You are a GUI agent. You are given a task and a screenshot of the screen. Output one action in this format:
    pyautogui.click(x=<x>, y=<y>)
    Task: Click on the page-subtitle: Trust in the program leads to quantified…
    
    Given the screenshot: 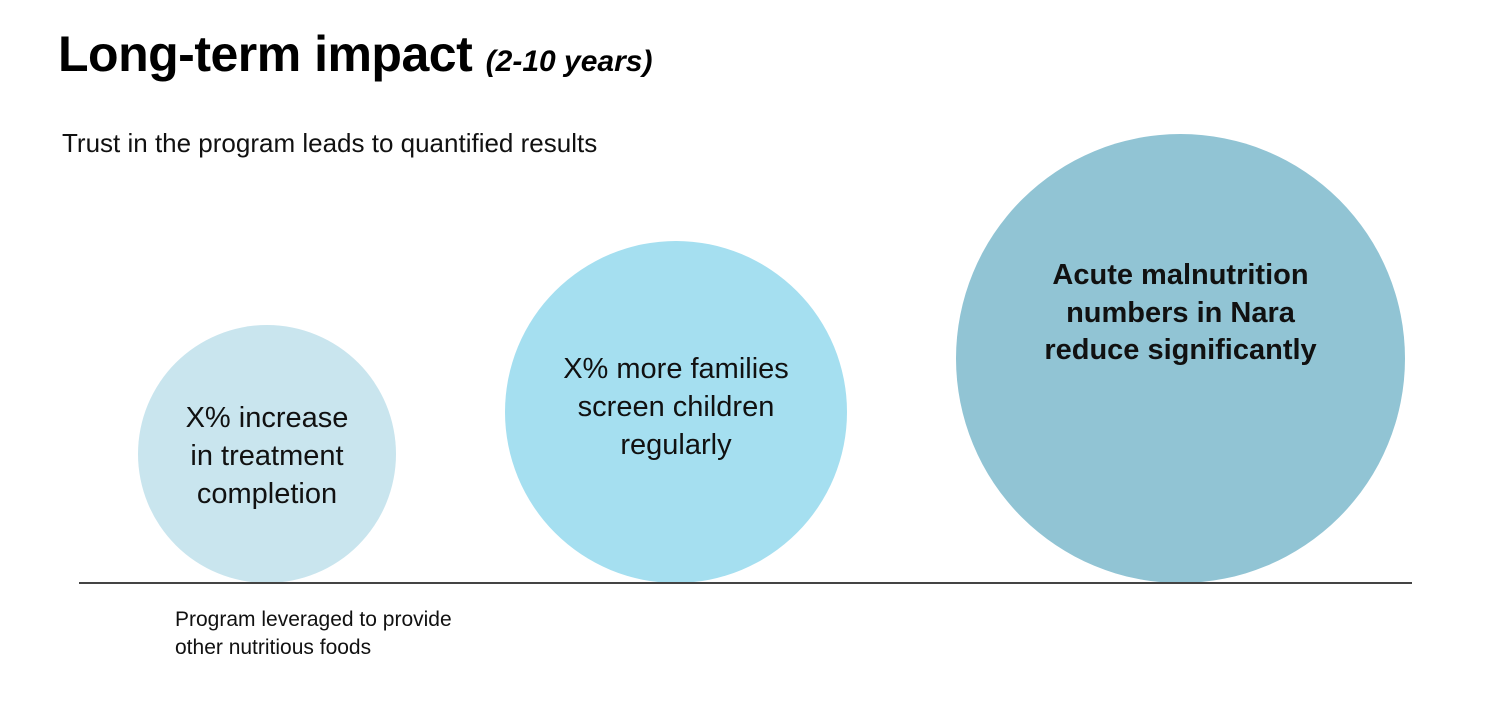 What is the action you would take?
    pyautogui.click(x=330, y=143)
    